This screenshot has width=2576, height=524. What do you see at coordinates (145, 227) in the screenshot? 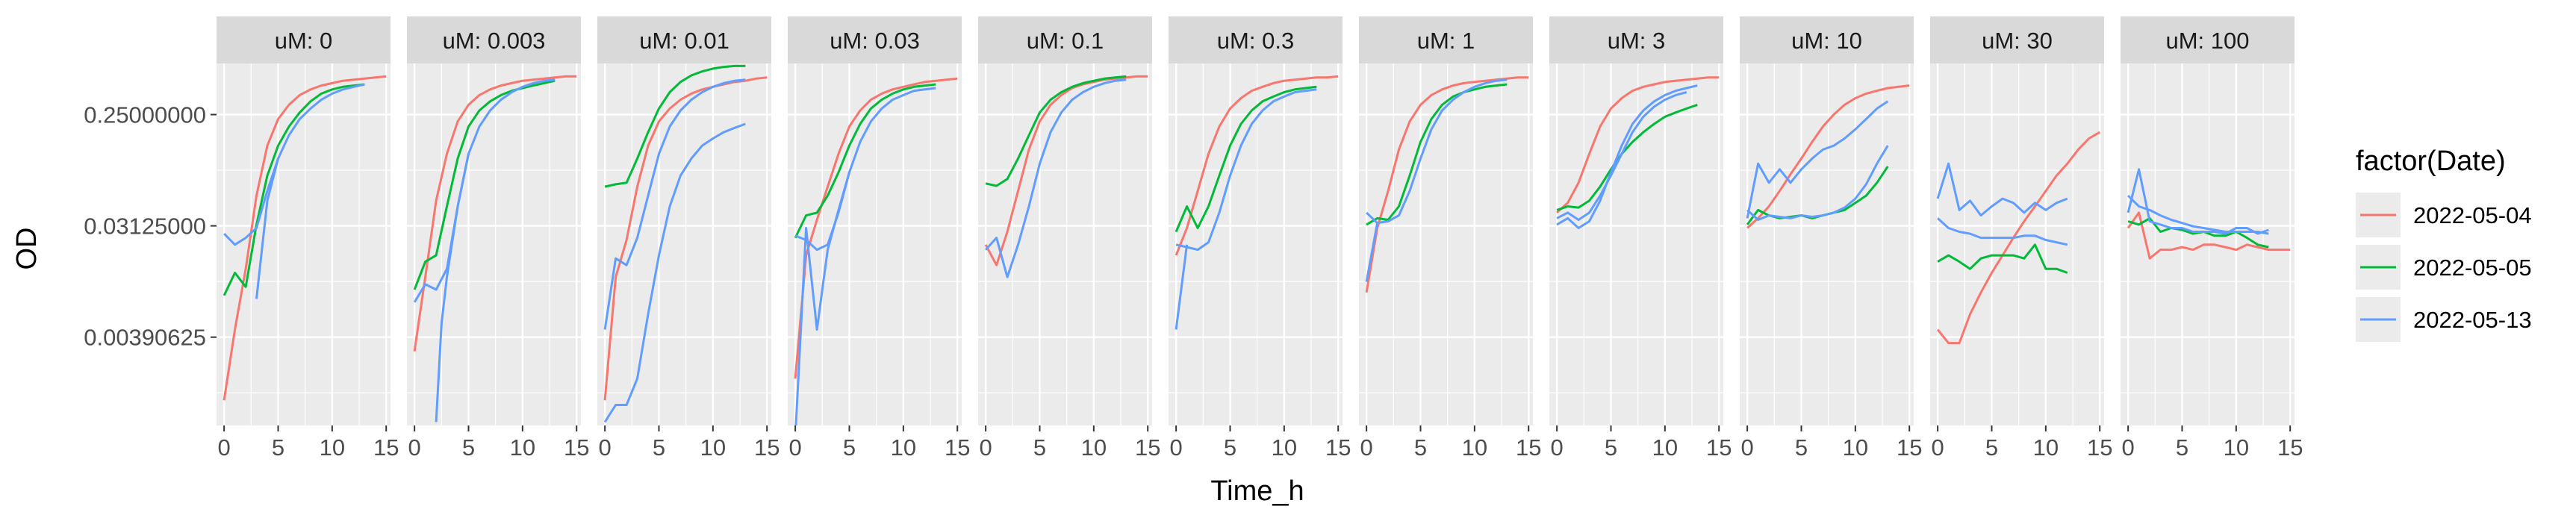
I see `y-tick-label: 0.03125000` at bounding box center [145, 227].